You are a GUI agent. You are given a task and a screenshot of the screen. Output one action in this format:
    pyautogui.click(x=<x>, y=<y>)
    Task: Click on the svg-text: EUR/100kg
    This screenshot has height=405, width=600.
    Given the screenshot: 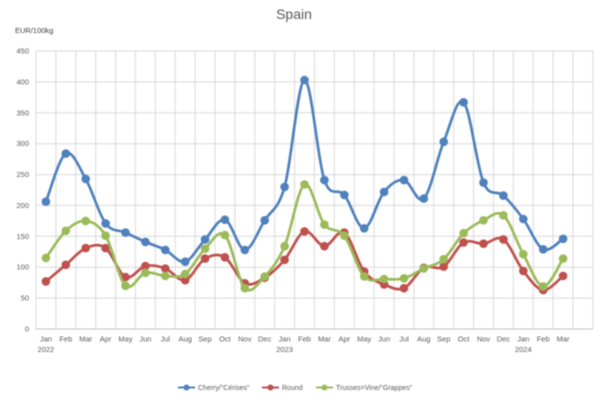 What is the action you would take?
    pyautogui.click(x=34, y=30)
    